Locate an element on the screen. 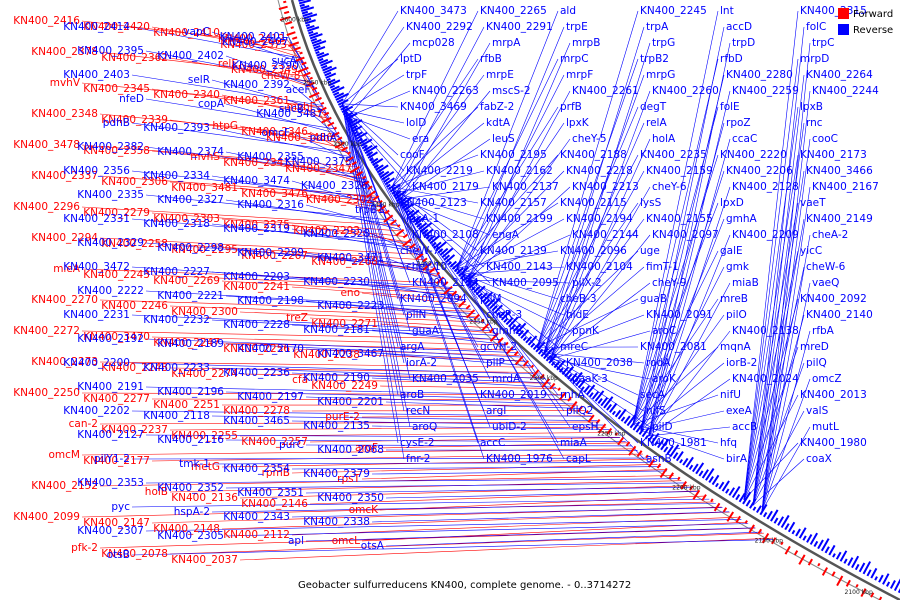 Image resolution: width=900 pixels, height=600 pixels. gene-label: KN400_2272 is located at coordinates (46, 331).